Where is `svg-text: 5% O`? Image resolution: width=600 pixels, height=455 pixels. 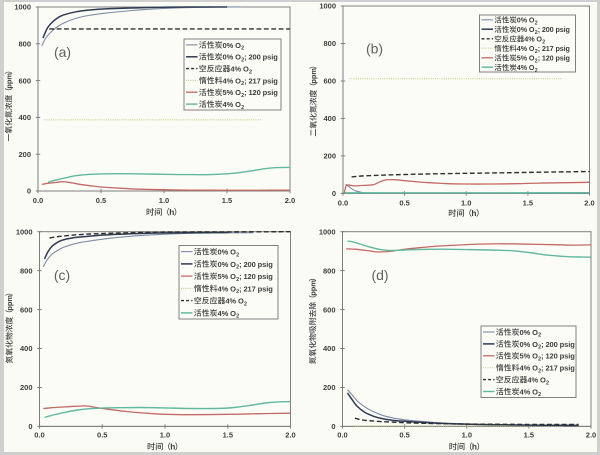
svg-text: 5% O is located at coordinates (232, 92).